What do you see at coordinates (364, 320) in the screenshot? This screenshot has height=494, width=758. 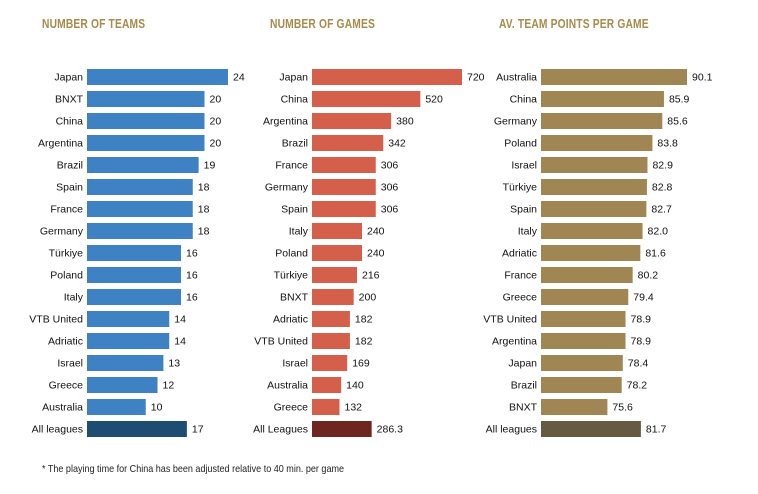 I see `value-label-adriatic: 182` at bounding box center [364, 320].